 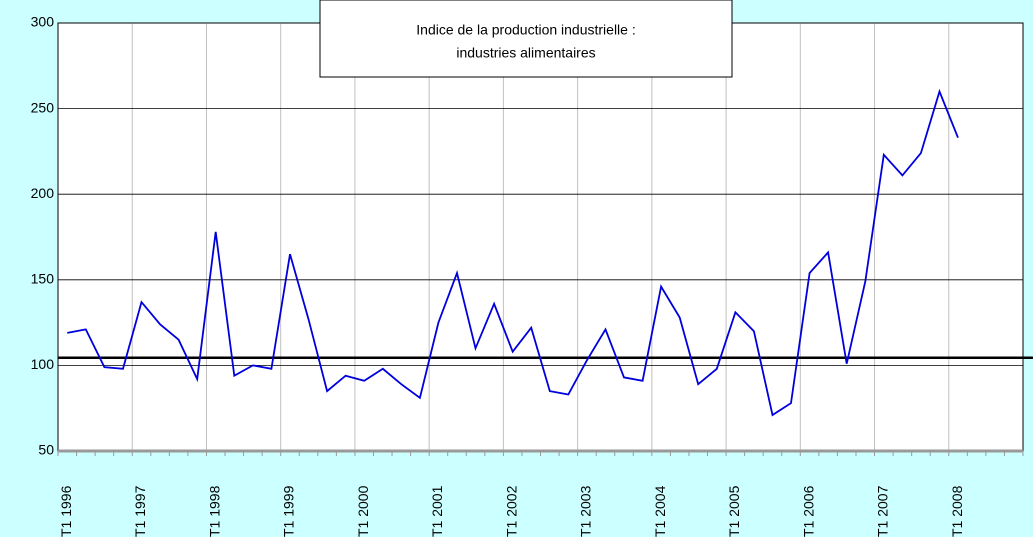 I want to click on x-tick-label: T1 1996, so click(x=66, y=511).